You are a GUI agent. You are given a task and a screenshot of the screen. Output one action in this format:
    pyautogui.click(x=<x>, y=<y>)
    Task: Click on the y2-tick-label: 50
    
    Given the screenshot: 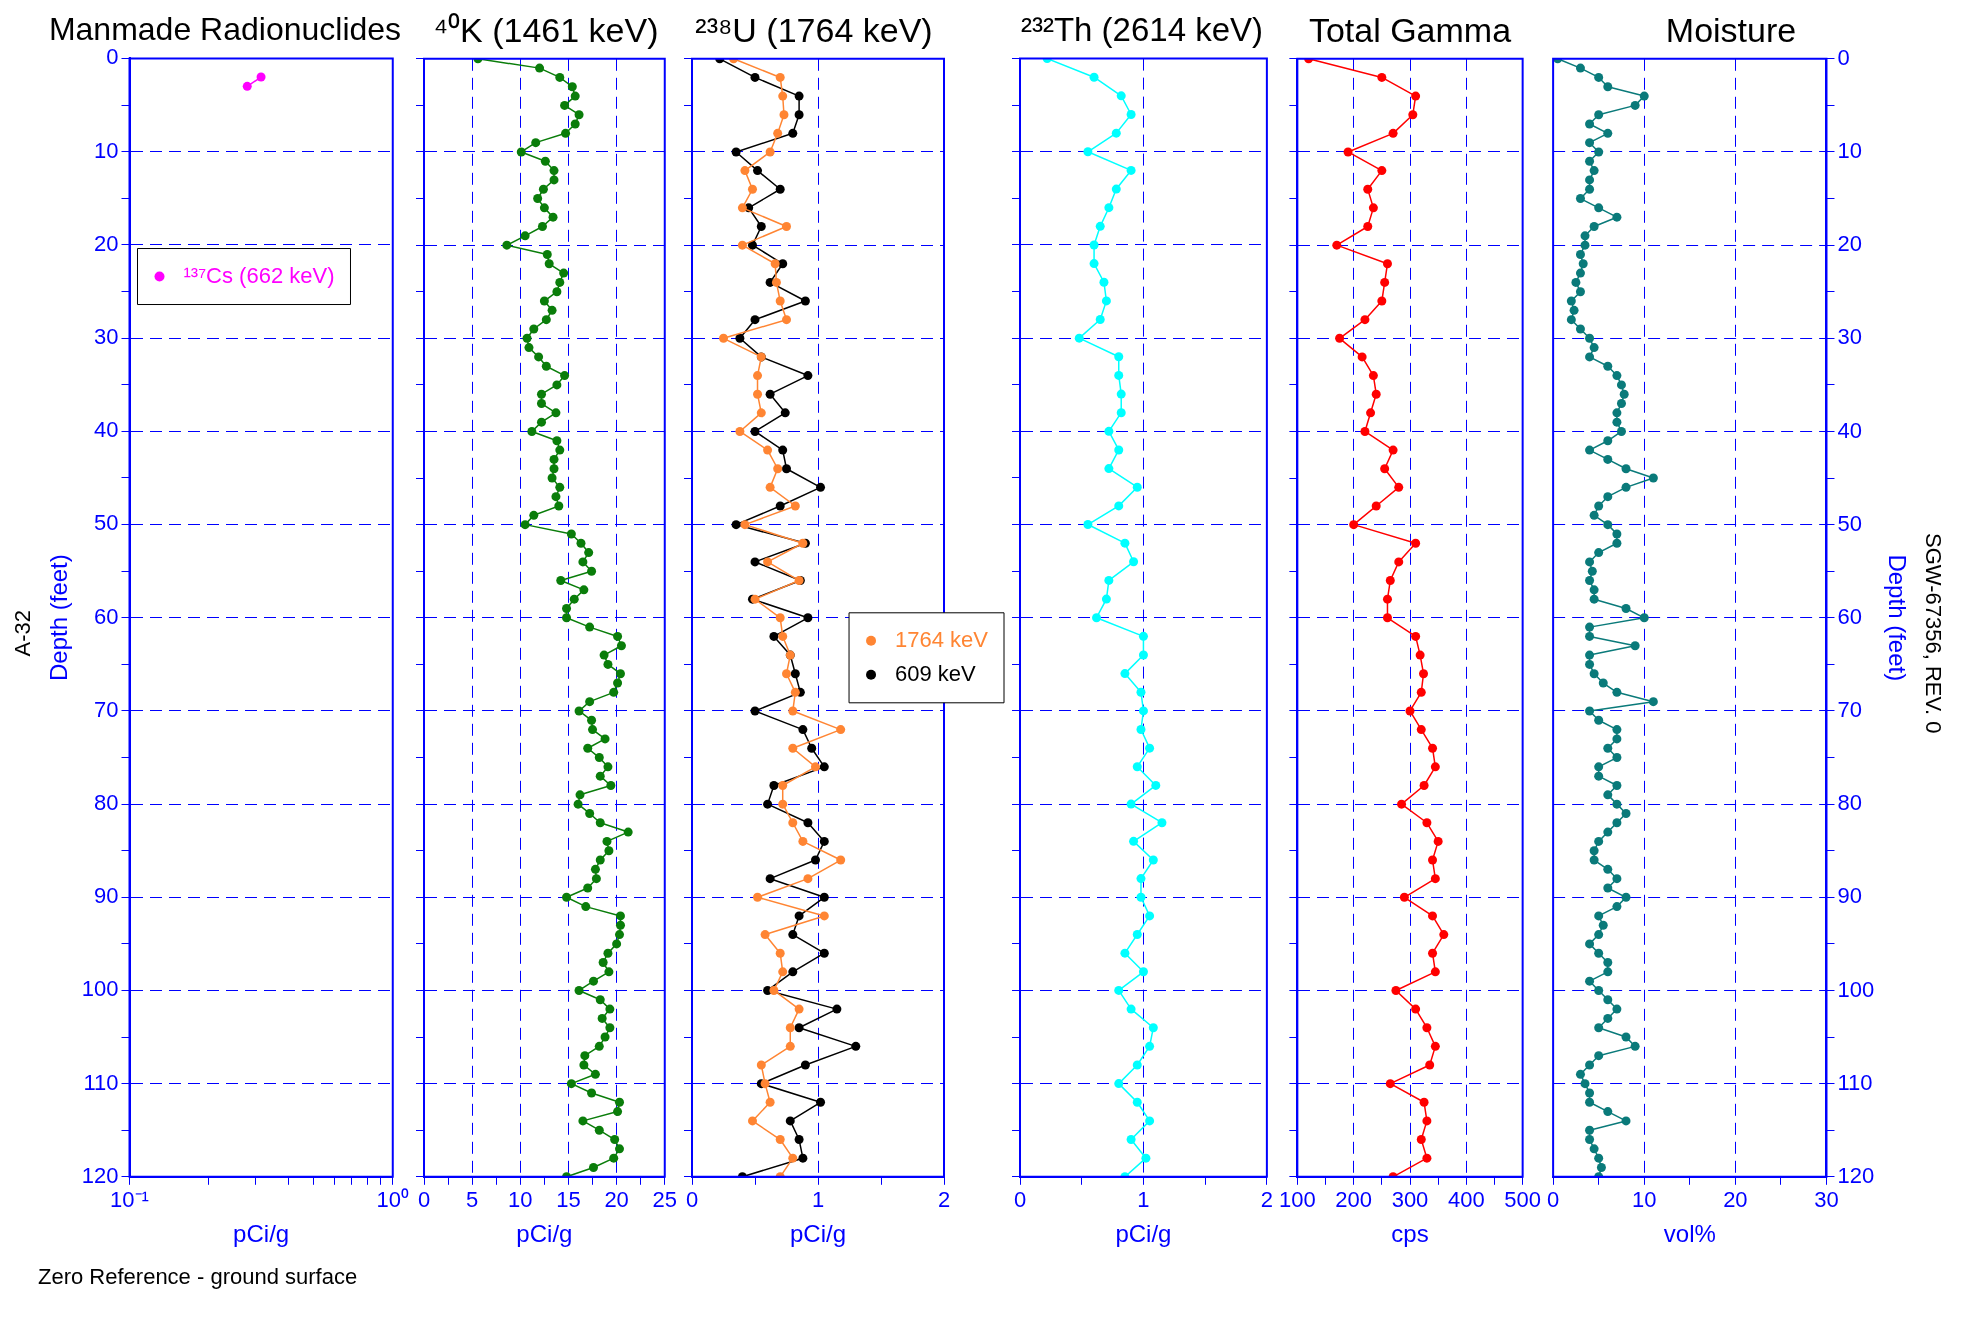 What is the action you would take?
    pyautogui.click(x=1849, y=523)
    